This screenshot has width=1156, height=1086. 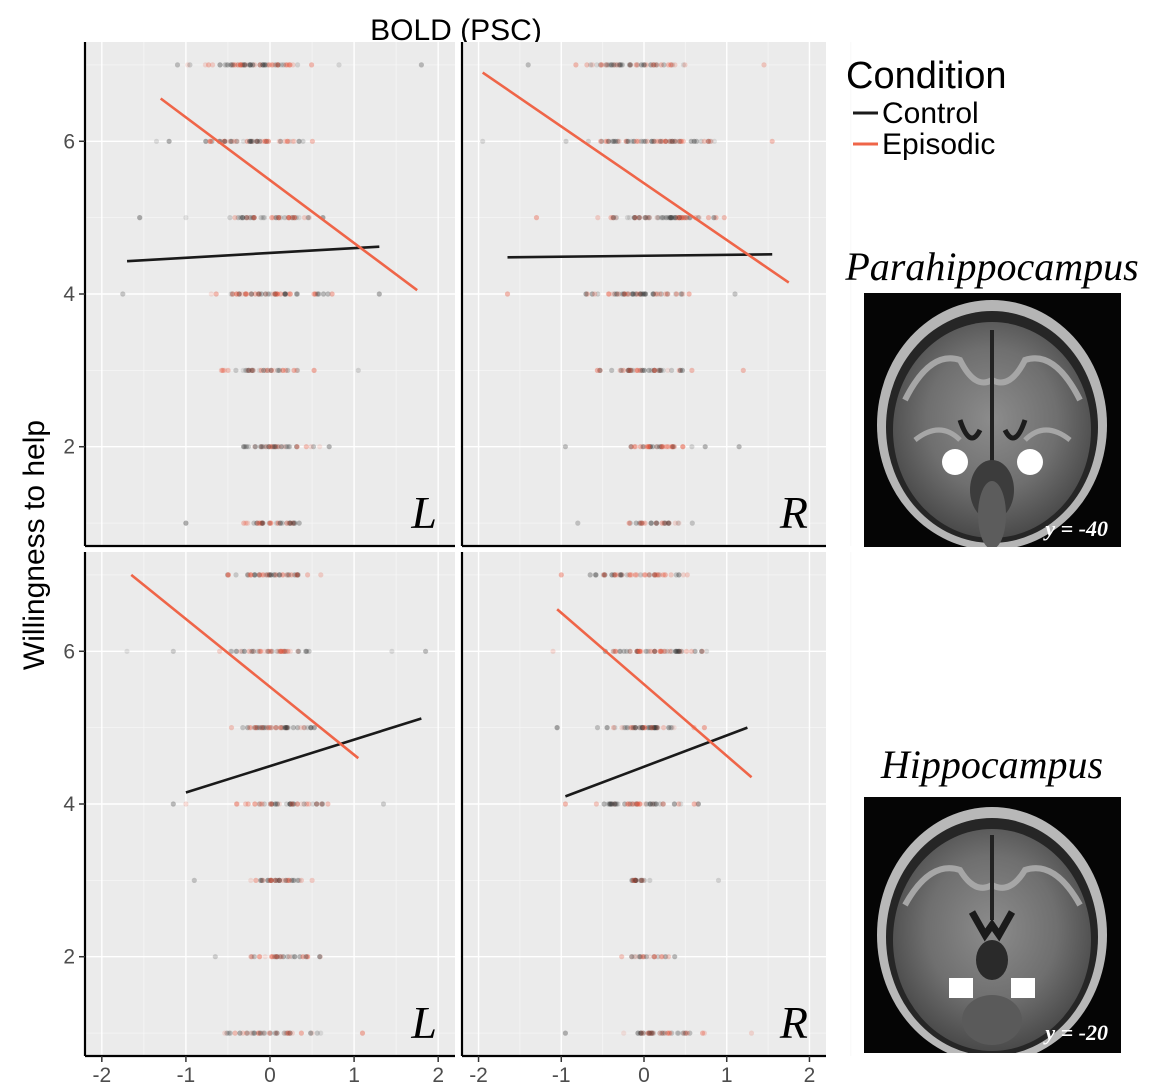 What do you see at coordinates (644, 1075) in the screenshot?
I see `x-tick-label: 0` at bounding box center [644, 1075].